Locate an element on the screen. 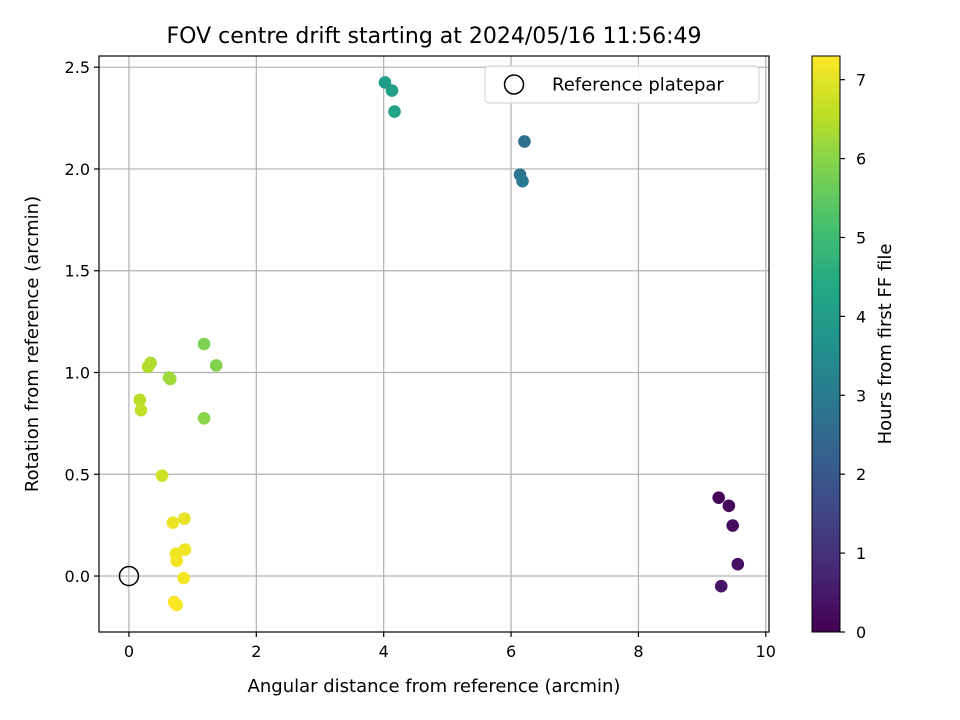 The height and width of the screenshot is (720, 960). legend-marker-icon is located at coordinates (514, 84).